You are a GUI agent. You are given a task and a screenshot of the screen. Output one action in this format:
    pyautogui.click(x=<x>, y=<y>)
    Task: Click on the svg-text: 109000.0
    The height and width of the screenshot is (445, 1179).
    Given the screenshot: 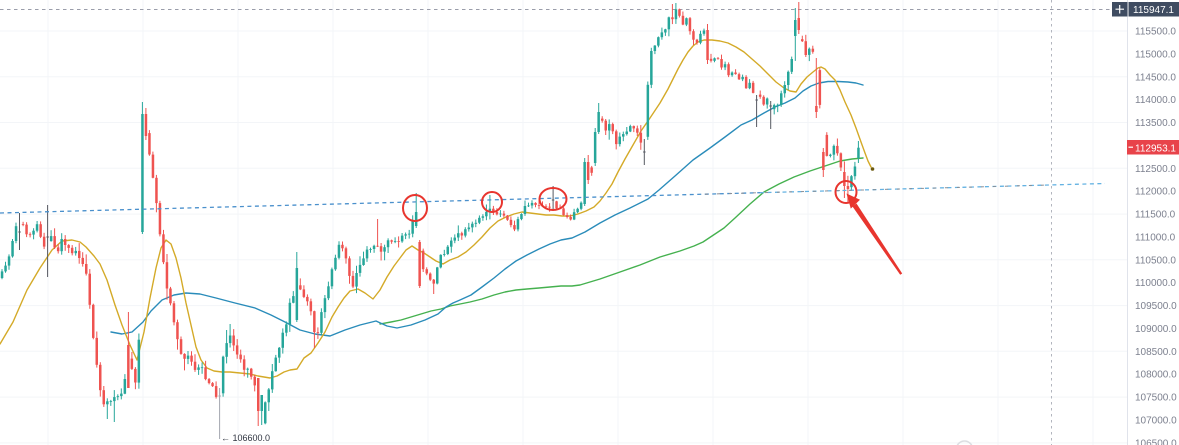 What is the action you would take?
    pyautogui.click(x=1156, y=329)
    